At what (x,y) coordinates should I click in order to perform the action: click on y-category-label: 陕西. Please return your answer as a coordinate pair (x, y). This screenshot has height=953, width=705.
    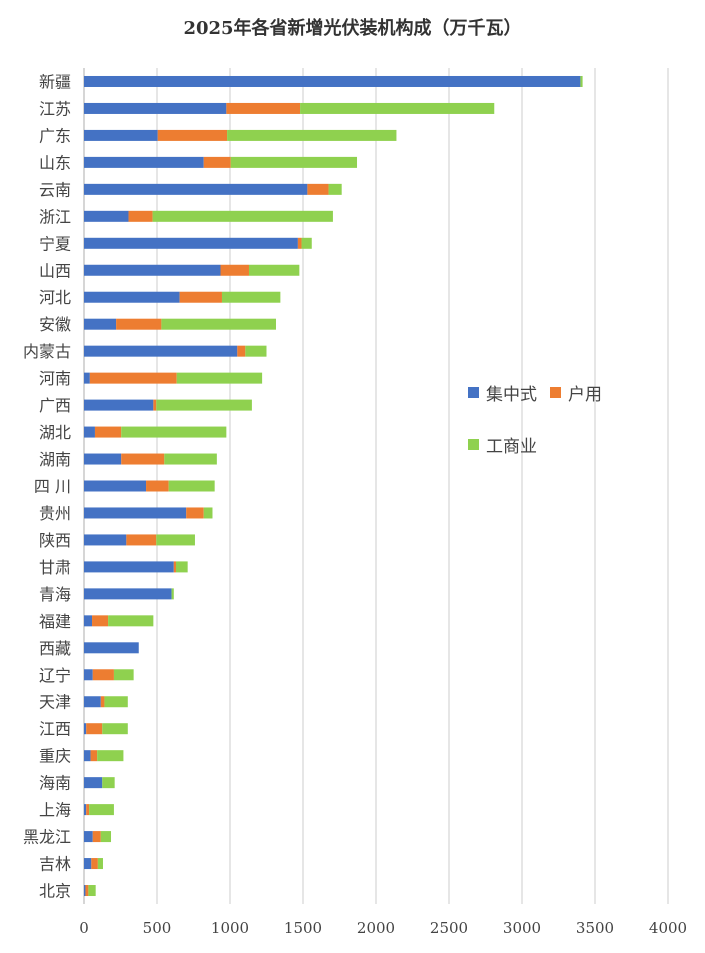
    Looking at the image, I should click on (55, 540).